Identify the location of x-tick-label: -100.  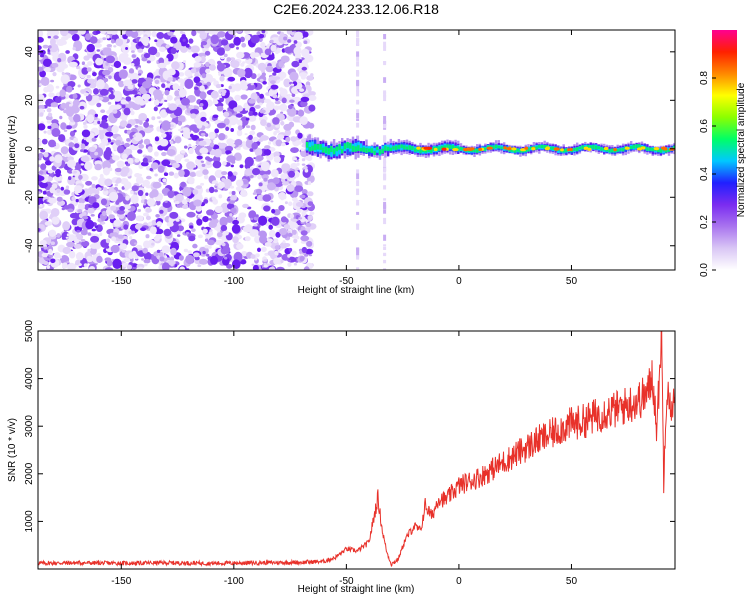
(234, 581).